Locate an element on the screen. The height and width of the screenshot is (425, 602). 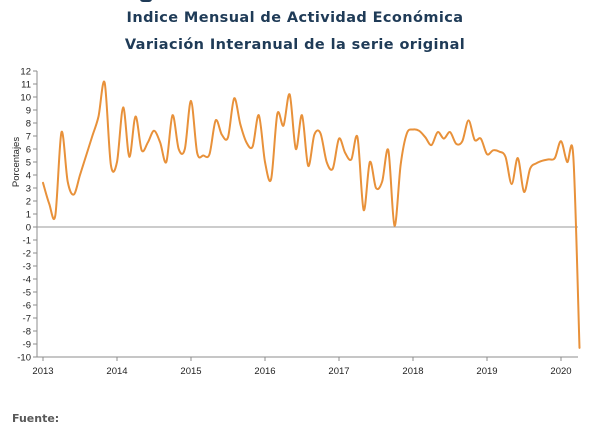
y-tick-label: 11 is located at coordinates (26, 85).